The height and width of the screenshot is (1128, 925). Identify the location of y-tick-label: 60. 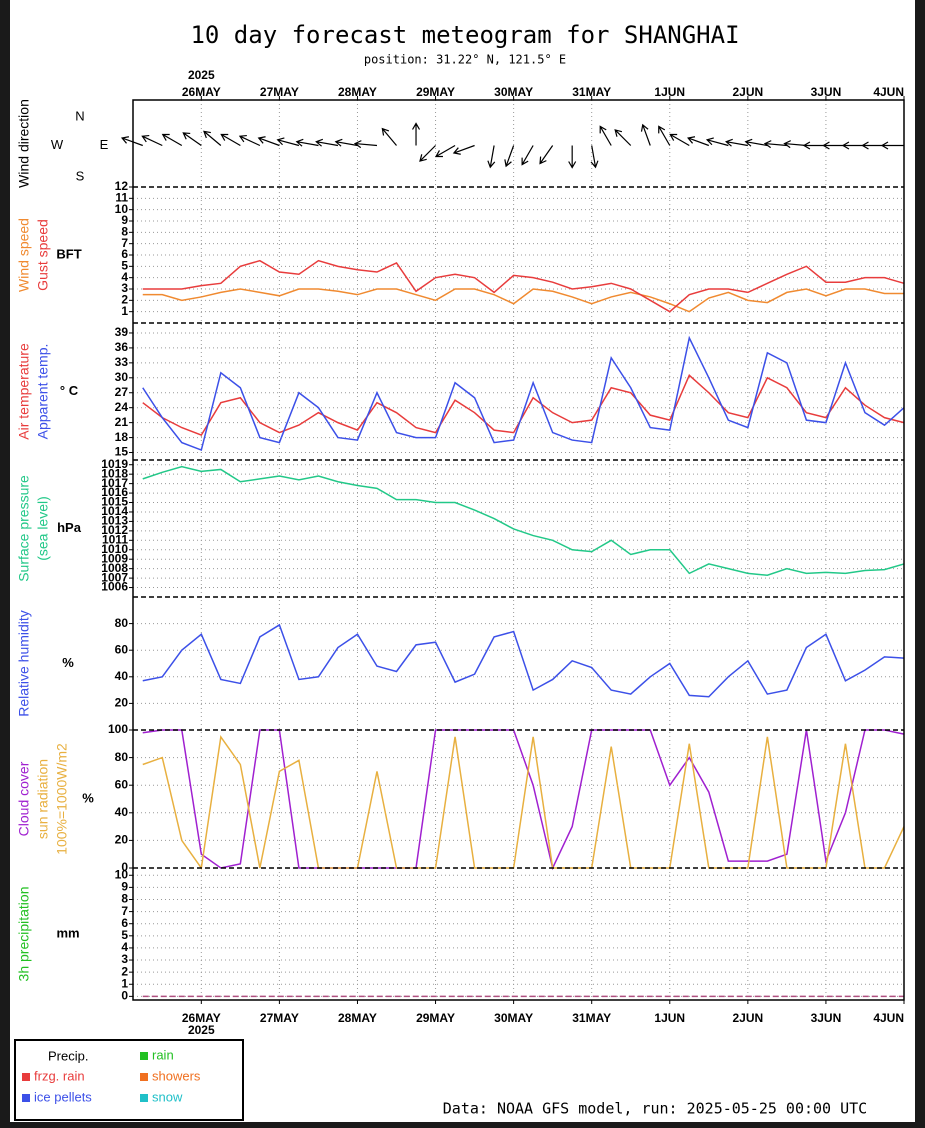
(122, 649).